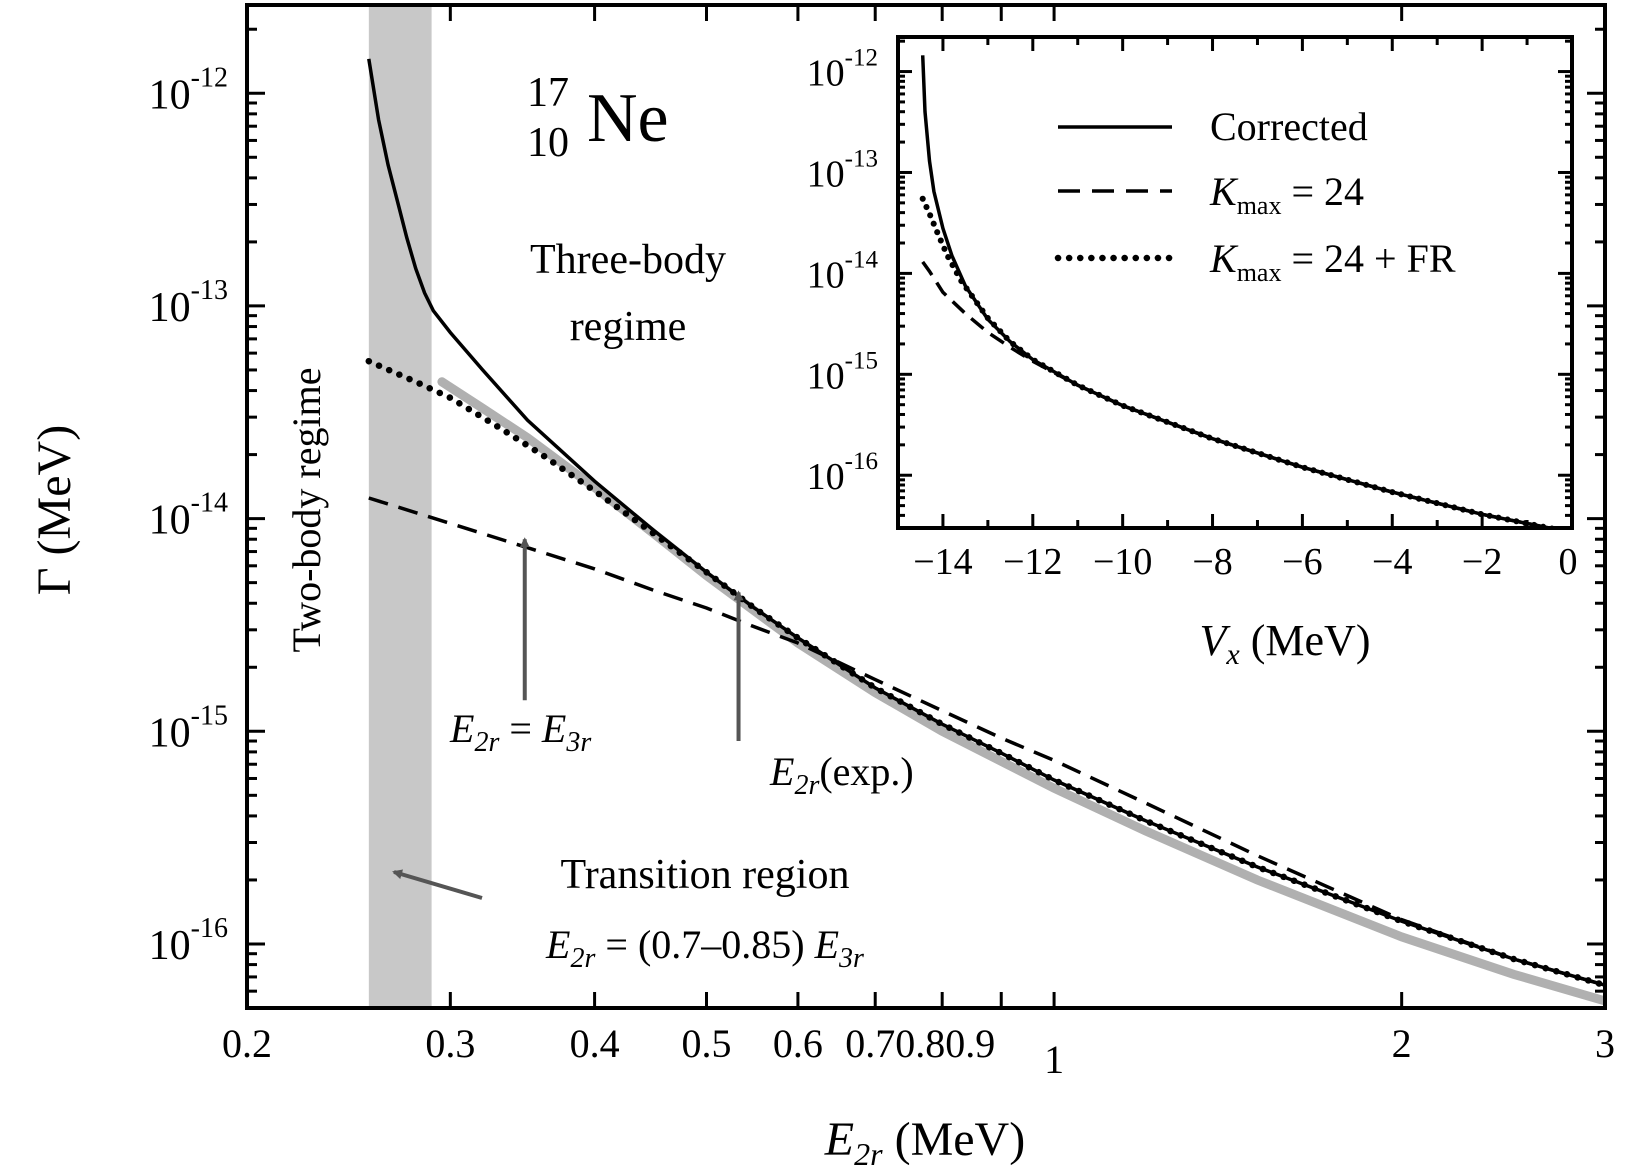  What do you see at coordinates (1402, 1043) in the screenshot?
I see `x-tick-label: 2` at bounding box center [1402, 1043].